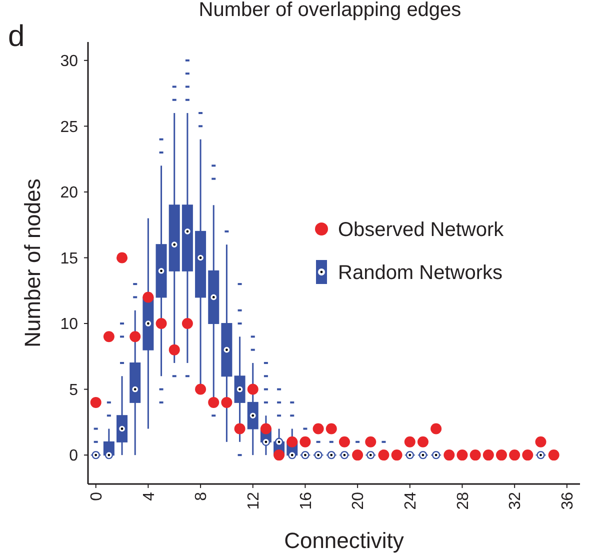  What do you see at coordinates (69, 61) in the screenshot?
I see `y-tick-label: 30` at bounding box center [69, 61].